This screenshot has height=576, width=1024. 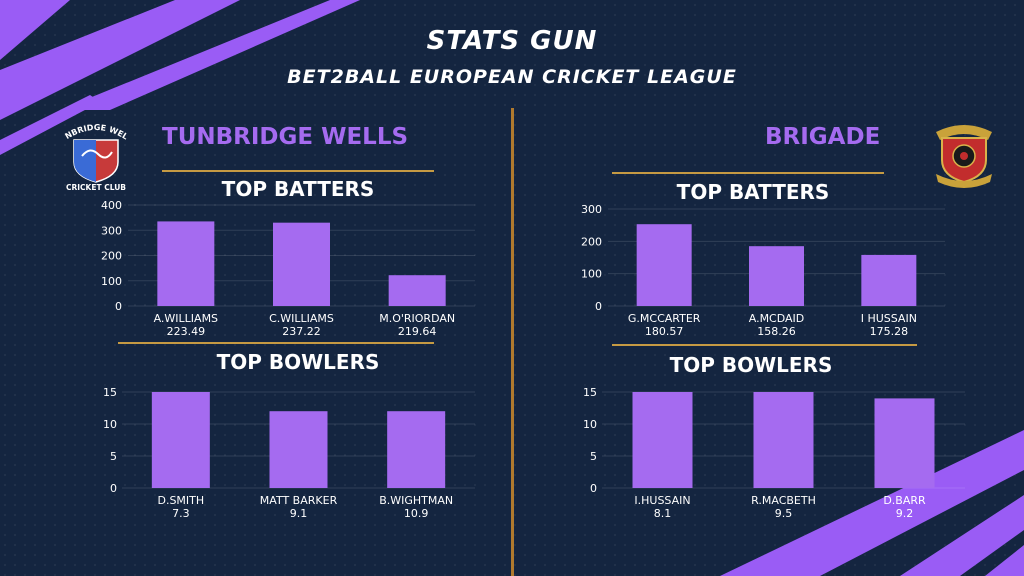 What do you see at coordinates (180, 500) in the screenshot?
I see `x-category-label: D.SMITH` at bounding box center [180, 500].